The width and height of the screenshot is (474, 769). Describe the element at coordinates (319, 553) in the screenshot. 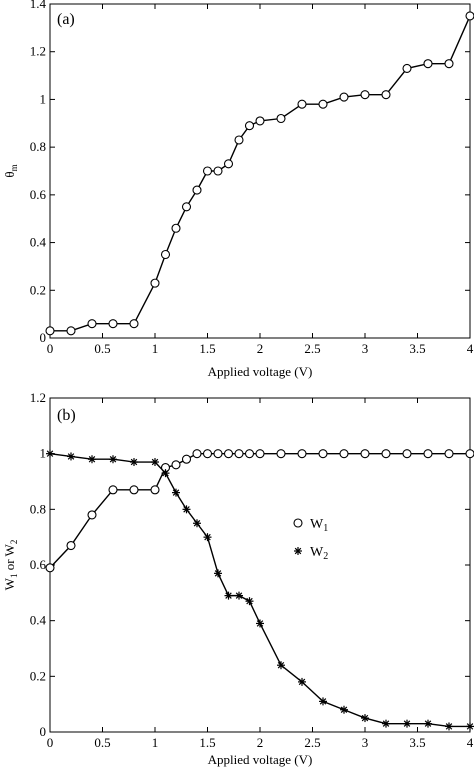

I see `legend-w2-label: W2` at that location.